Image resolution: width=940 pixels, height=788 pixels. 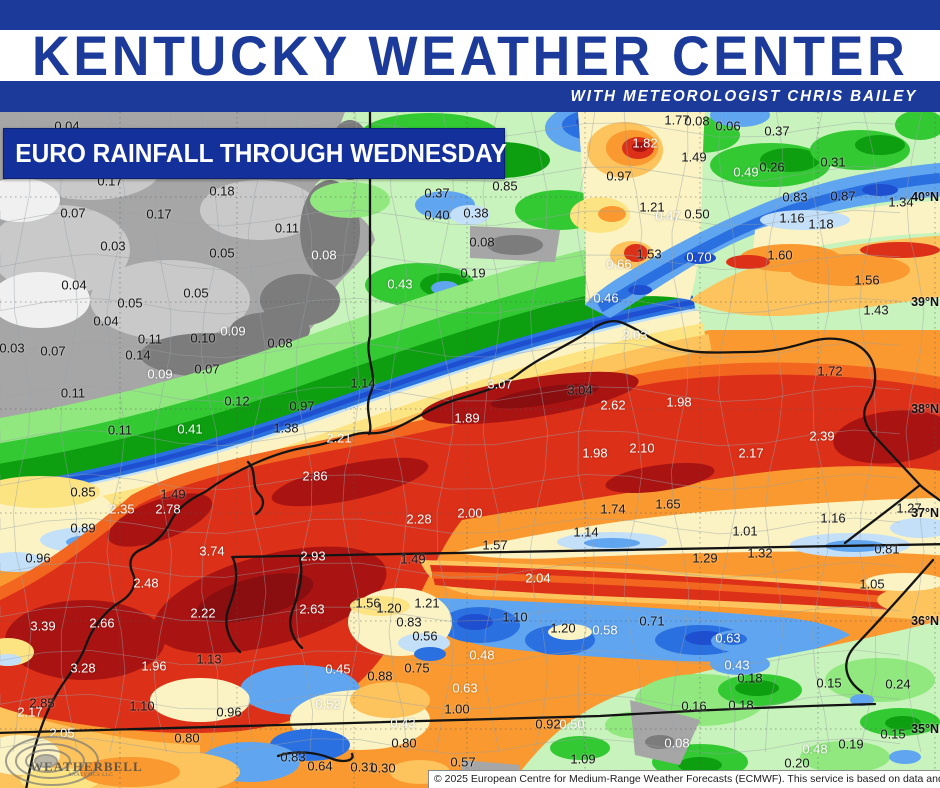 What do you see at coordinates (699, 257) in the screenshot?
I see `map-value-label: 0.70` at bounding box center [699, 257].